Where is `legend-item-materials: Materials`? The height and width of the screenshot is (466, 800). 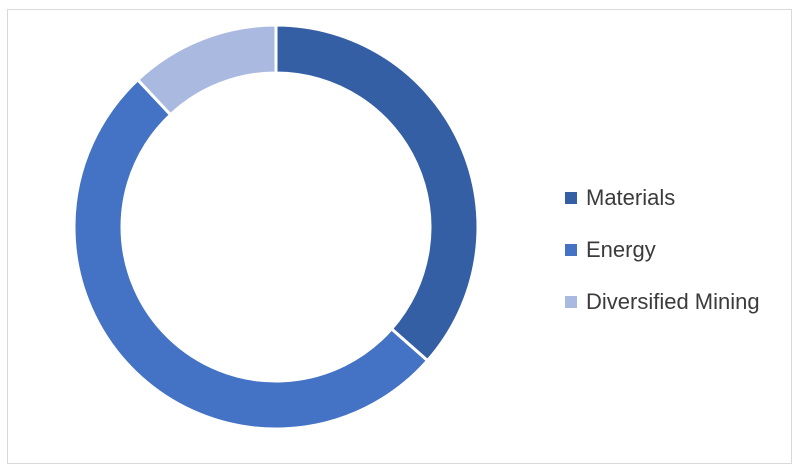 legend-item-materials: Materials is located at coordinates (680, 198).